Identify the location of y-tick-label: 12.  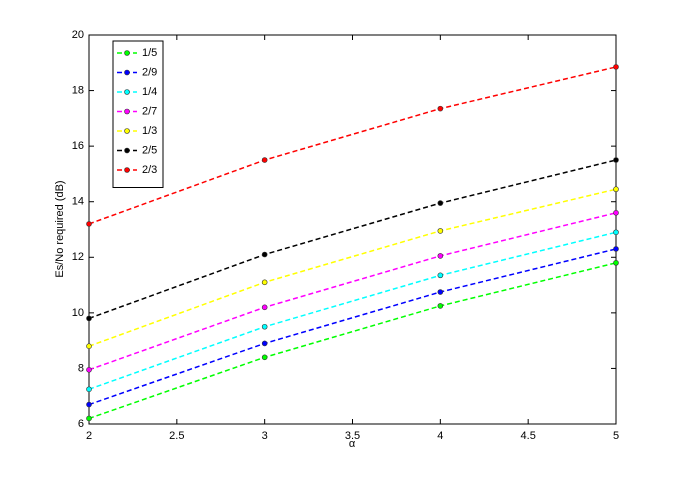
(78, 257).